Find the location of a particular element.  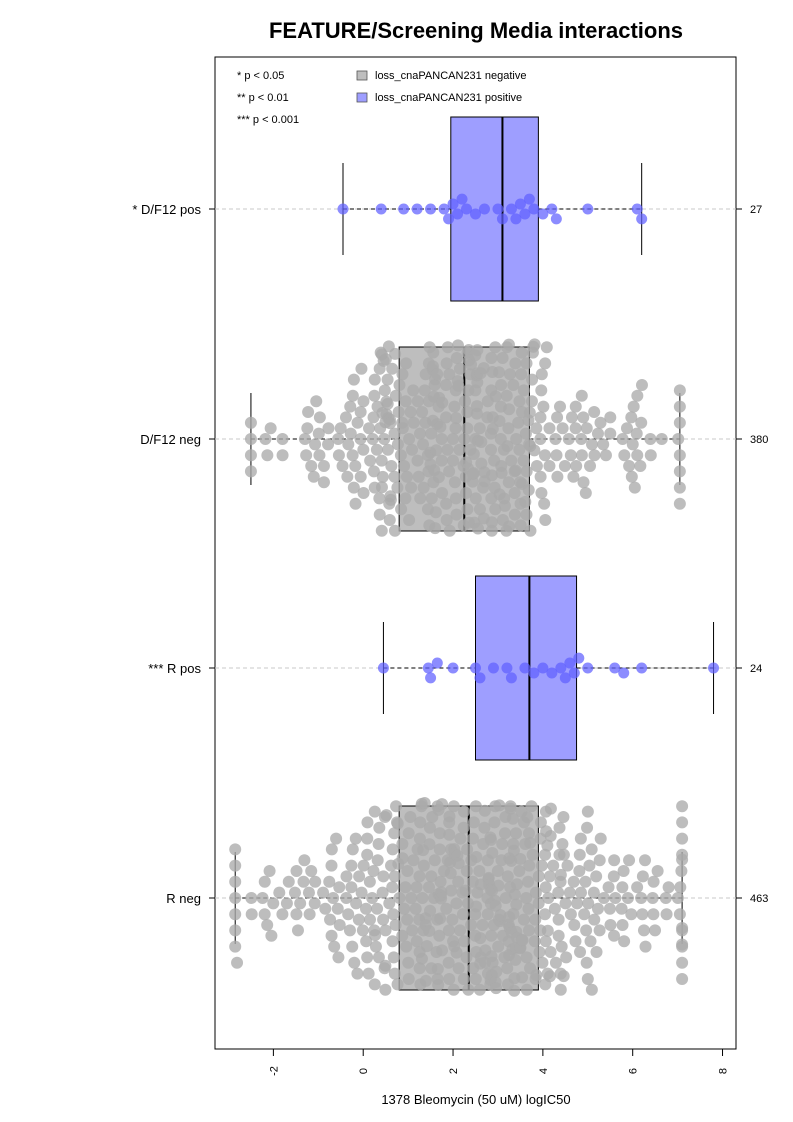

group-count: 380 is located at coordinates (759, 440).